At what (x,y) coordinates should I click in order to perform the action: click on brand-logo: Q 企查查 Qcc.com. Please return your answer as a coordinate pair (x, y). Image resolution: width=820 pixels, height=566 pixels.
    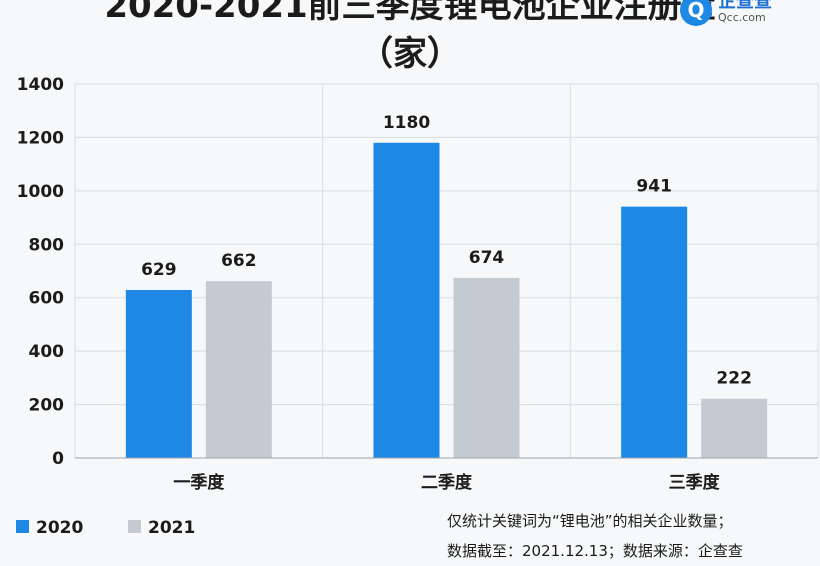
    Looking at the image, I should click on (726, 13).